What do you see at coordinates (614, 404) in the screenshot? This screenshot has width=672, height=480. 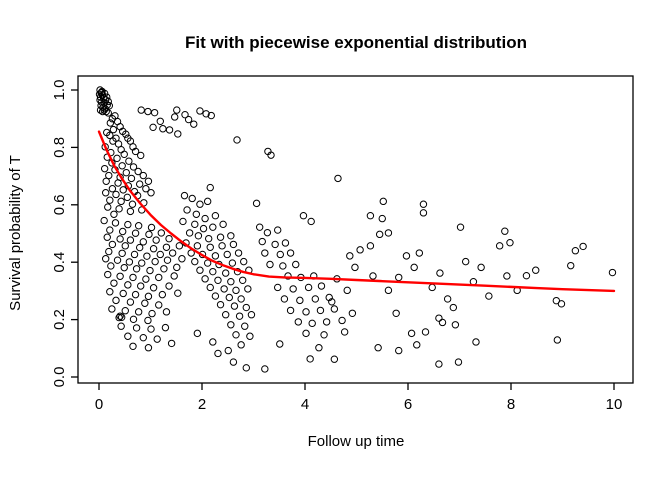 I see `x-tick-label: 10` at bounding box center [614, 404].